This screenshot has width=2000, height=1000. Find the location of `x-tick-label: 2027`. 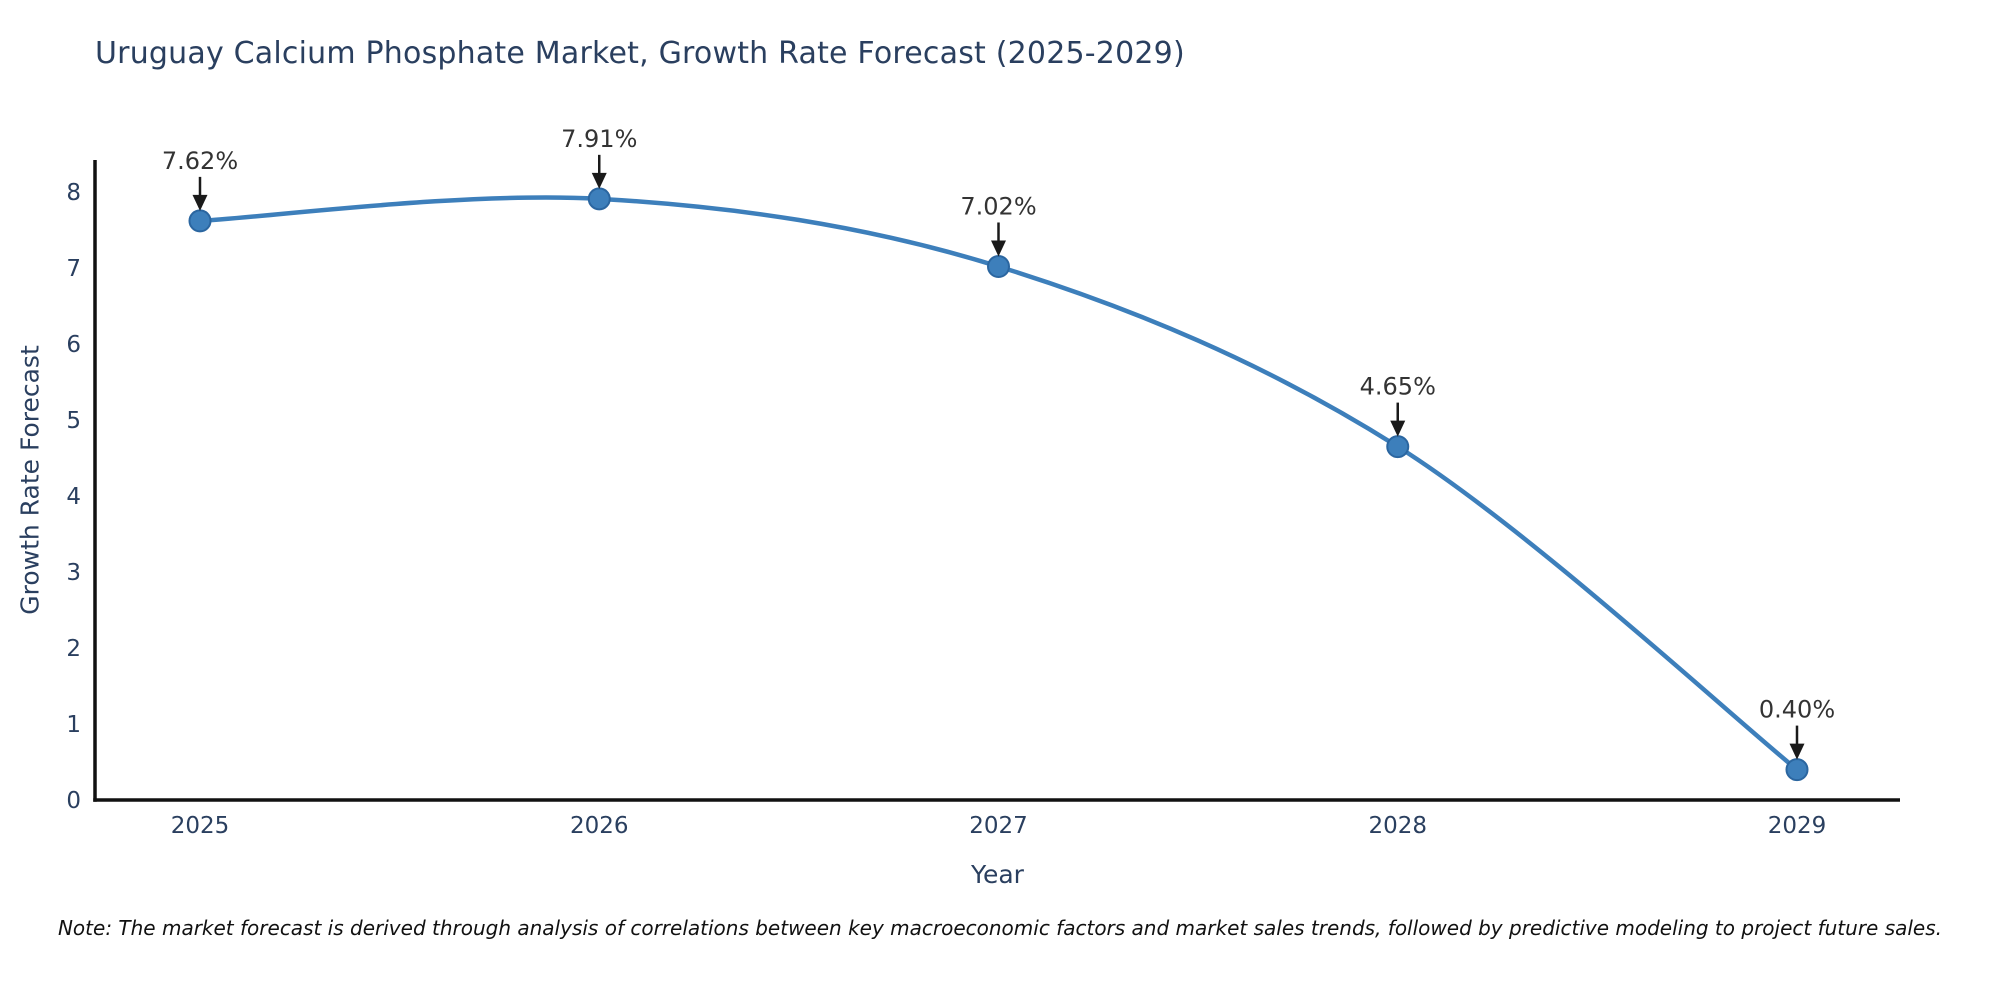

x-tick-label: 2027 is located at coordinates (998, 826).